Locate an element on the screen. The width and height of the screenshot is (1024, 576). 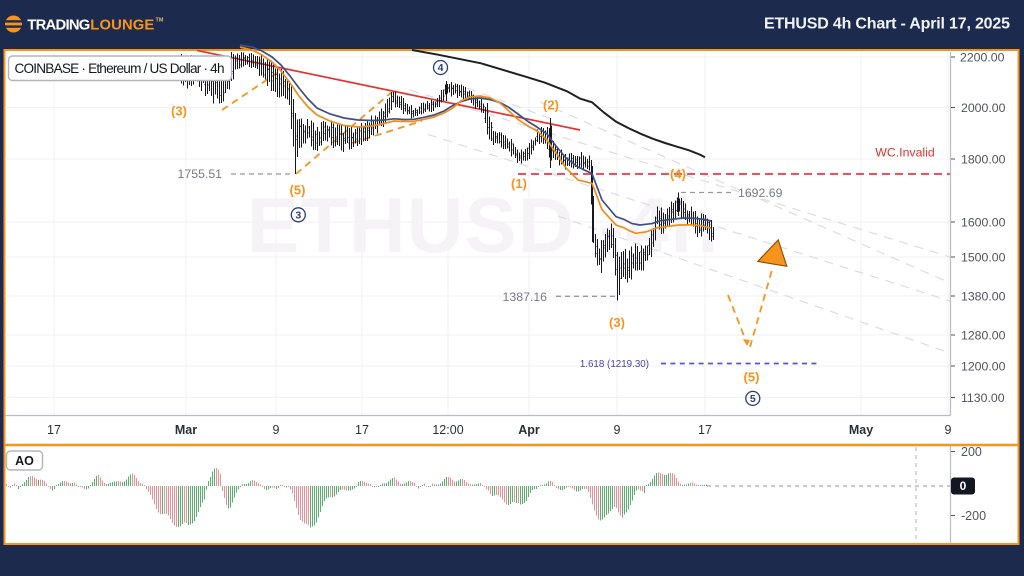
svg-text: 5 is located at coordinates (753, 399).